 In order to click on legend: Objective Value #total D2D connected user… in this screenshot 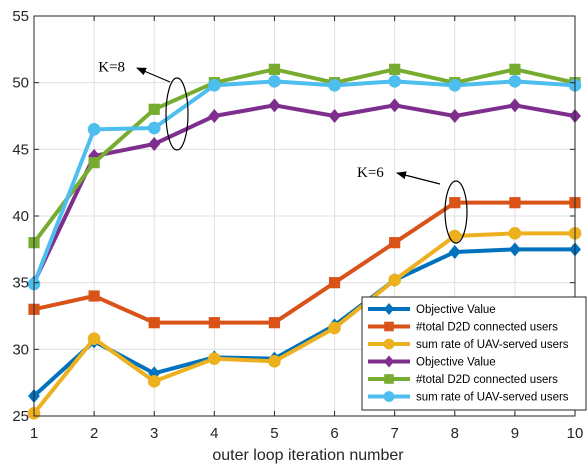, I will do `click(474, 353)`.